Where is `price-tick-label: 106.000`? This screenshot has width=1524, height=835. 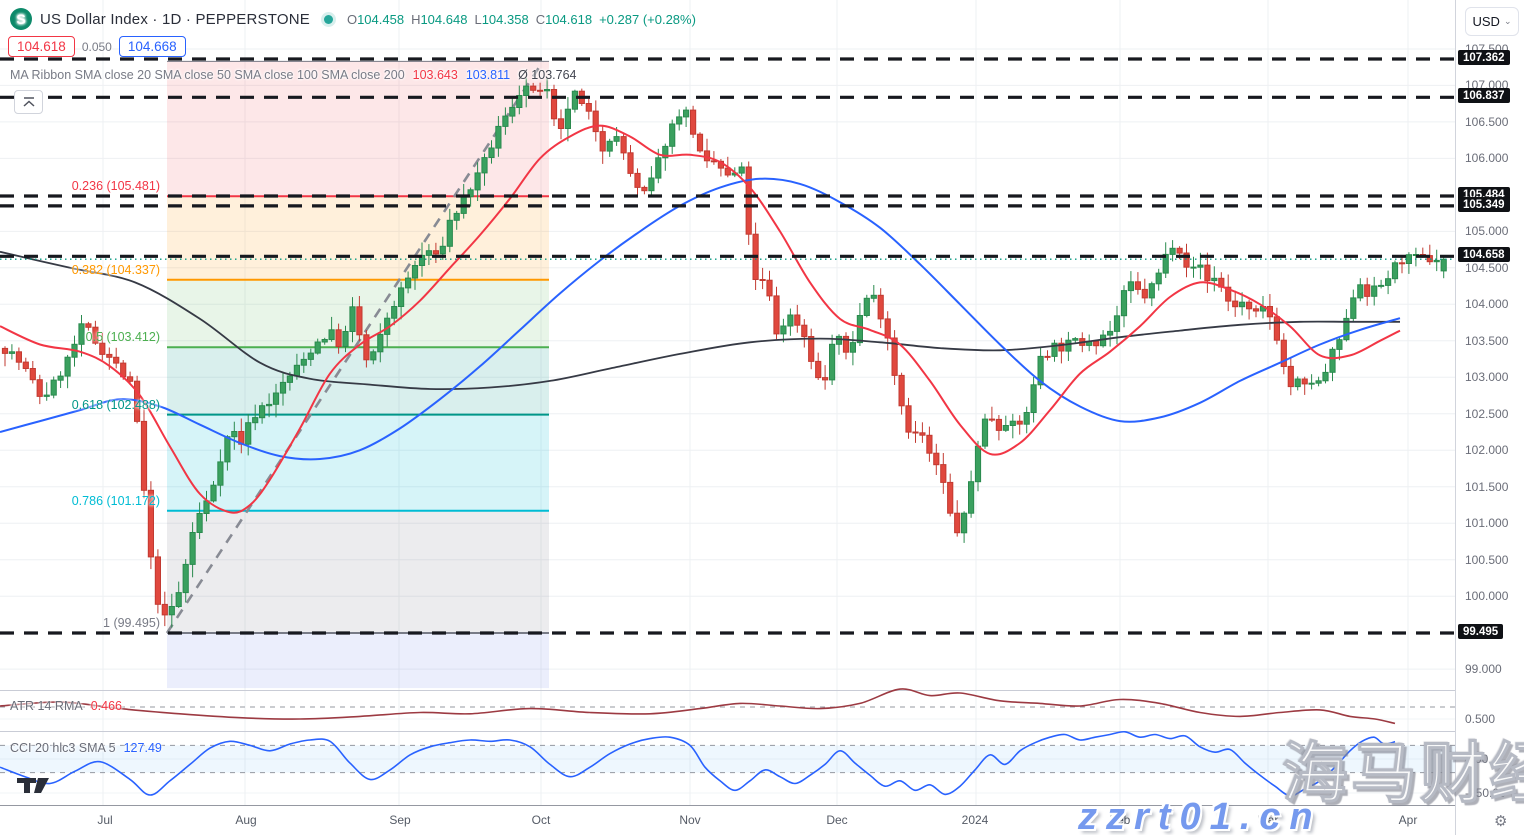
price-tick-label: 106.000 is located at coordinates (1487, 158).